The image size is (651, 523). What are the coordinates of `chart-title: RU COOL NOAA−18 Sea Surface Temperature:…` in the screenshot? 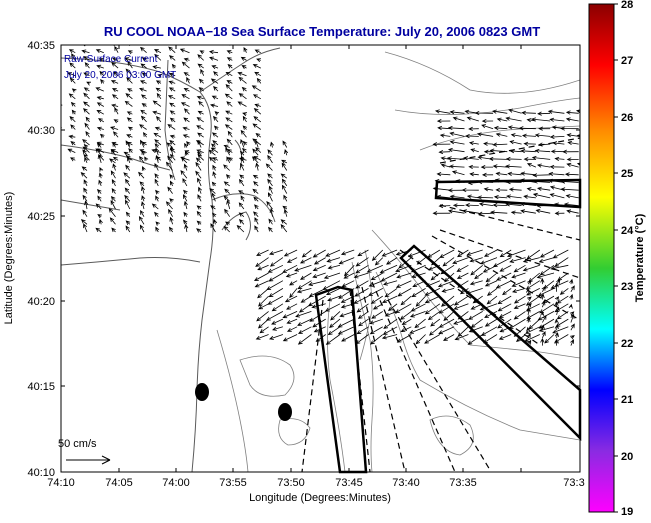 It's located at (322, 31).